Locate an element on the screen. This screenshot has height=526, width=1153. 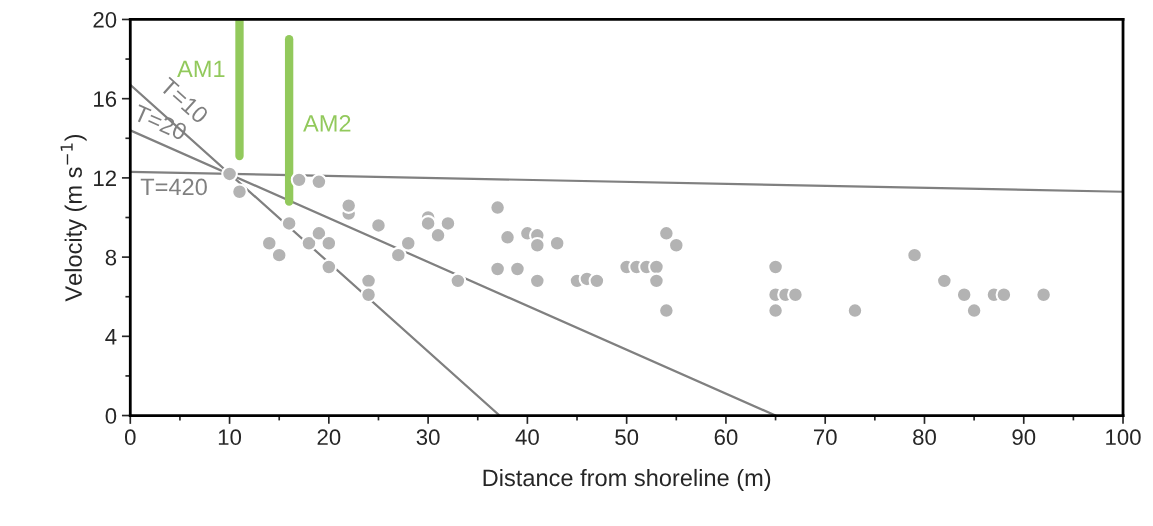
y-tick-label: 16 is located at coordinates (105, 99).